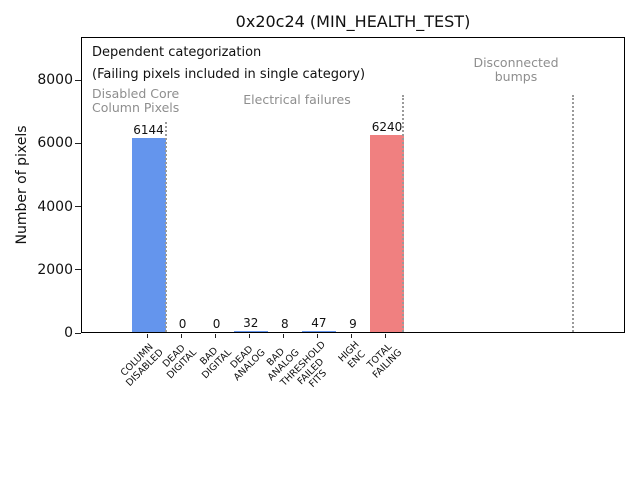 The width and height of the screenshot is (640, 480). What do you see at coordinates (148, 234) in the screenshot?
I see `bar-column-disabled` at bounding box center [148, 234].